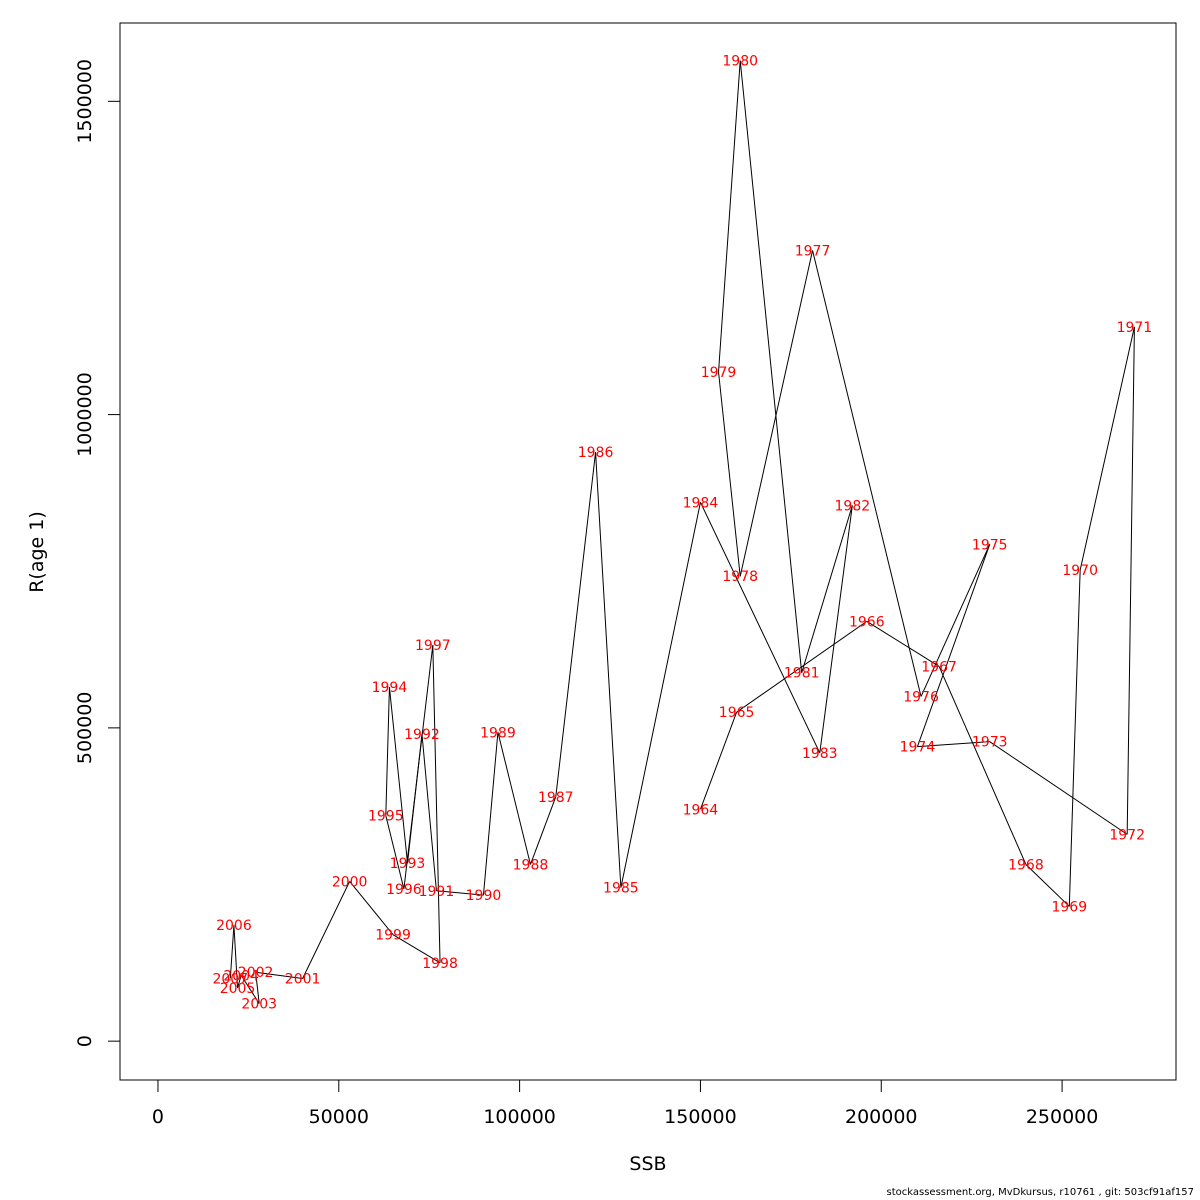 The width and height of the screenshot is (1200, 1200). I want to click on x-axis-title: SSB, so click(647, 1164).